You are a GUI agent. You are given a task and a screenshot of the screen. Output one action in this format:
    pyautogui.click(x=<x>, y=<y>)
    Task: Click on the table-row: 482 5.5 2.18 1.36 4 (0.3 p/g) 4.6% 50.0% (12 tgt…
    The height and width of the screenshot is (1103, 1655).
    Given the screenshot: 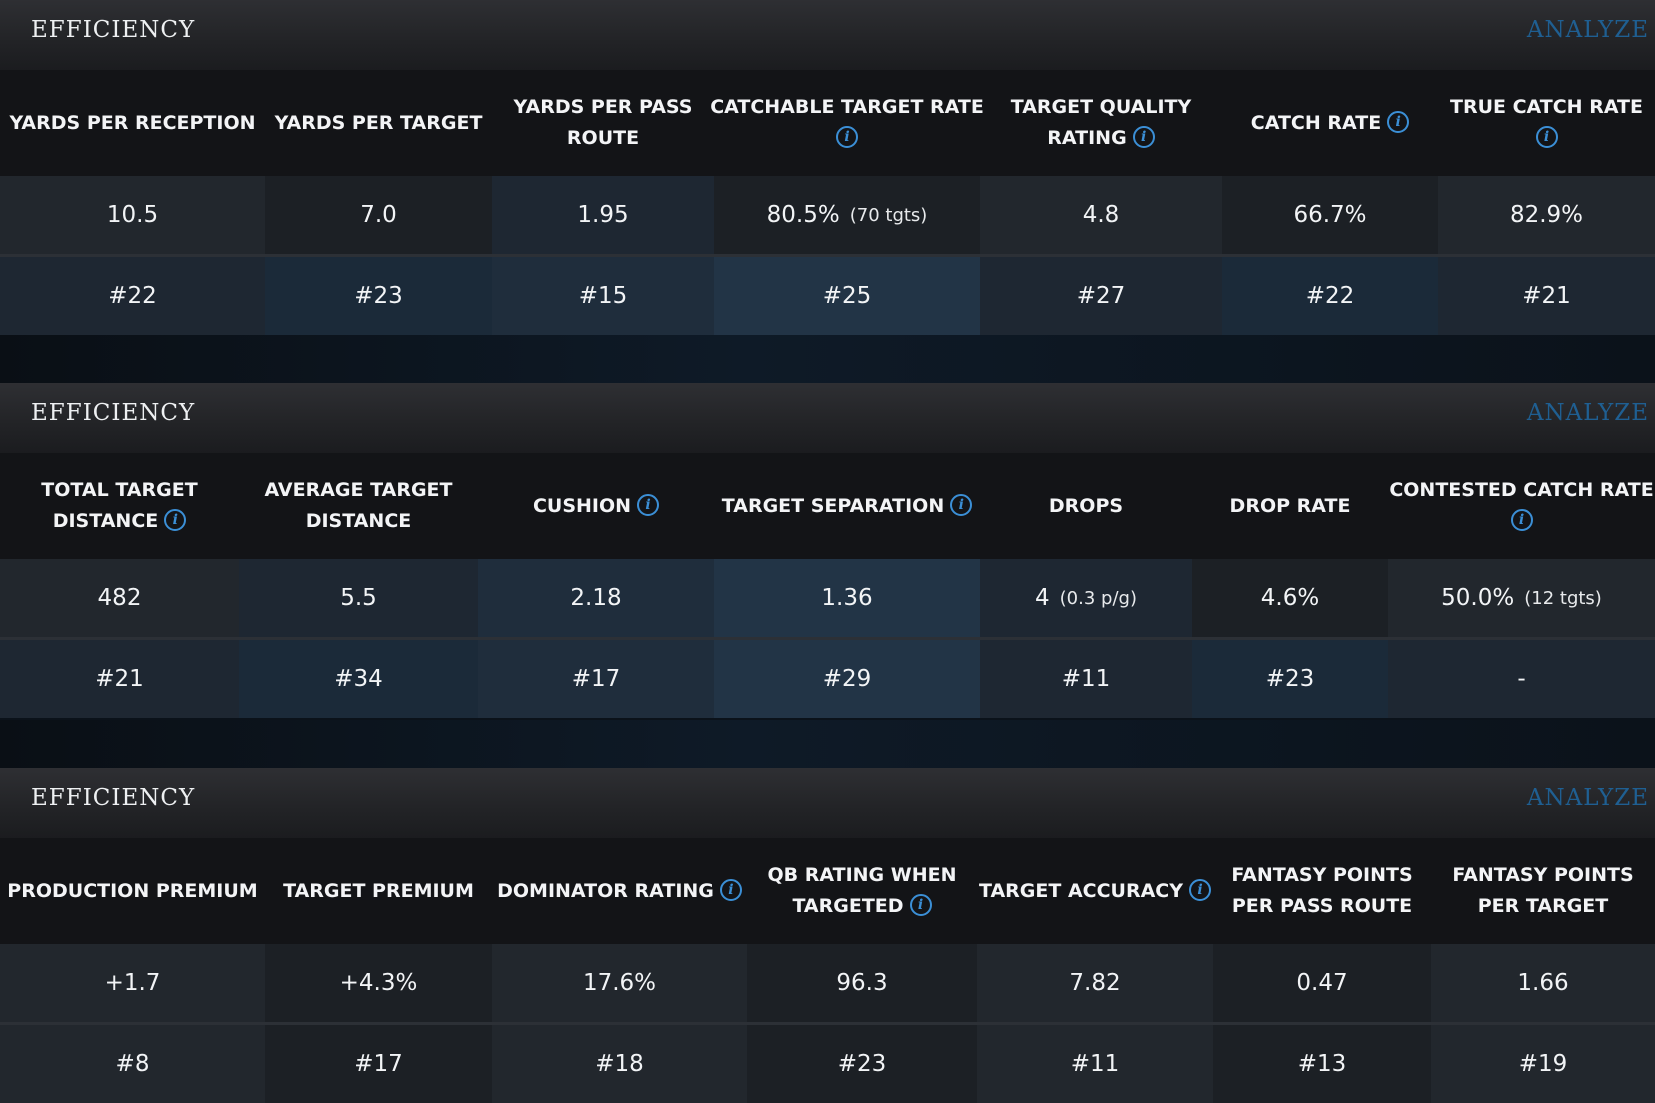 What is the action you would take?
    pyautogui.click(x=827, y=599)
    